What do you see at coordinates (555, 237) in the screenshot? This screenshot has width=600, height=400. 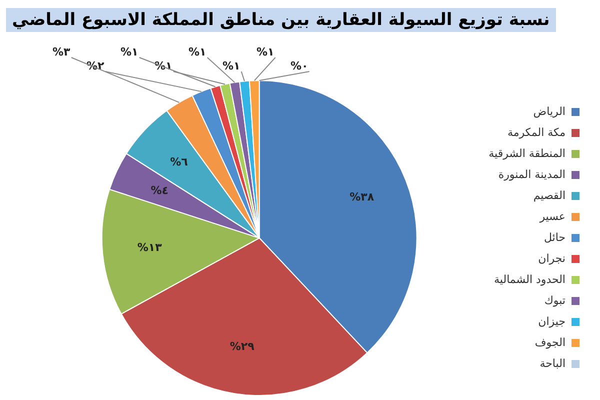 I see `legend-label: حائل` at bounding box center [555, 237].